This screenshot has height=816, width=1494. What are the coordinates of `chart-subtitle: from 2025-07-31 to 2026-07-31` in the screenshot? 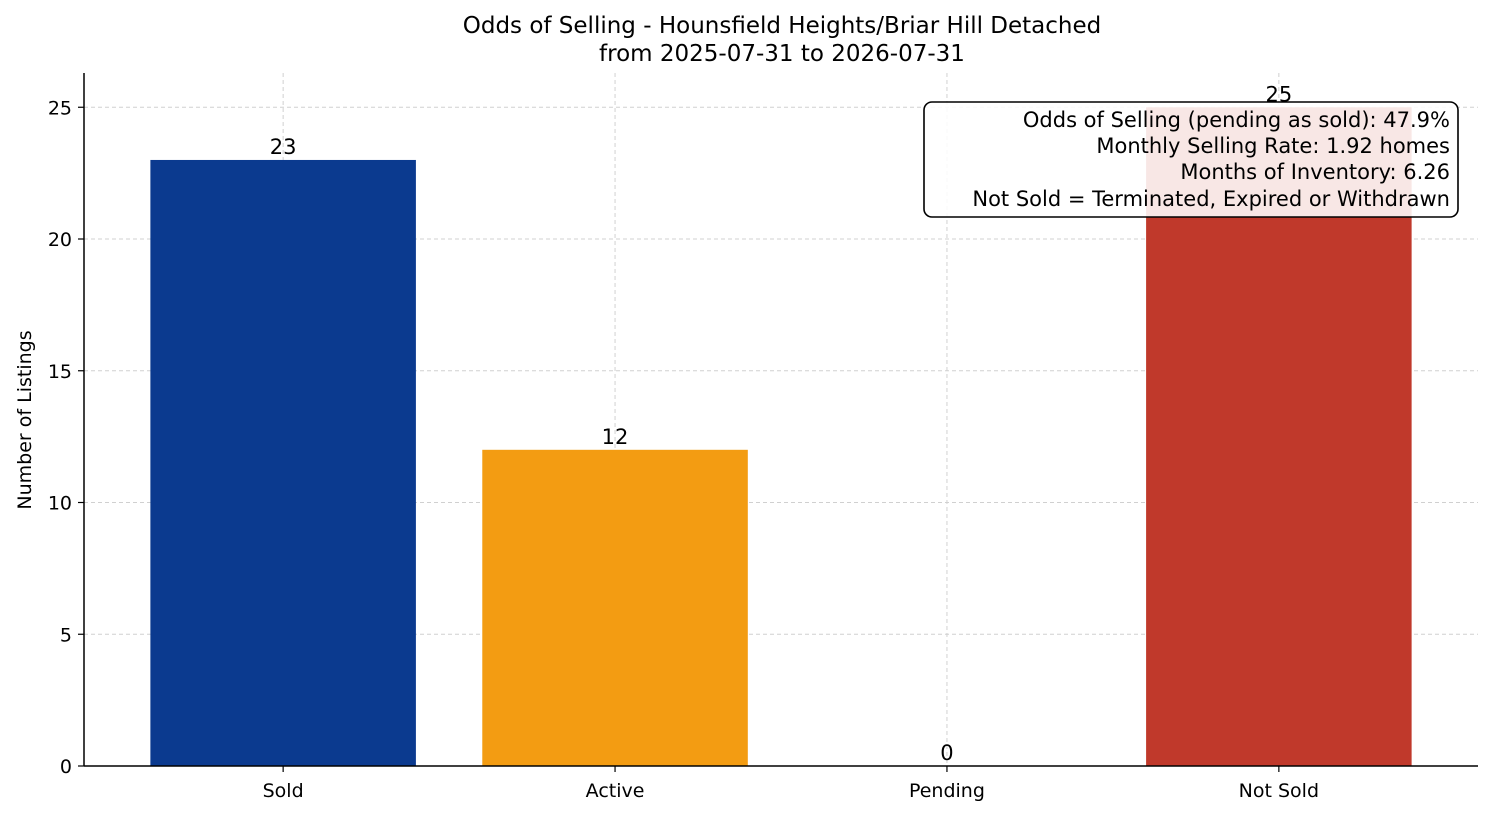 It's located at (782, 54).